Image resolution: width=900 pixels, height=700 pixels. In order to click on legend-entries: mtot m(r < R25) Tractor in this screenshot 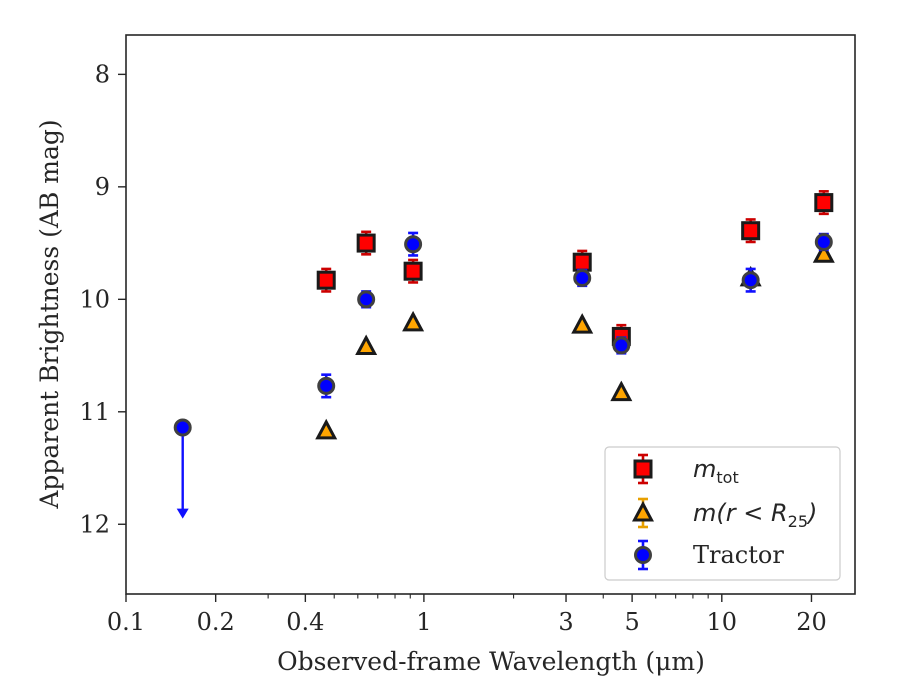, I will do `click(724, 512)`.